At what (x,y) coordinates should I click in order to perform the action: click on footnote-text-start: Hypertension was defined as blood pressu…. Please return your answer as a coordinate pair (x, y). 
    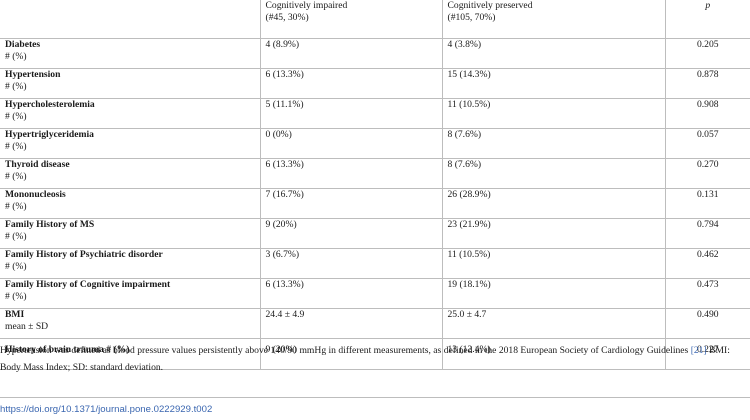
    Looking at the image, I should click on (345, 350).